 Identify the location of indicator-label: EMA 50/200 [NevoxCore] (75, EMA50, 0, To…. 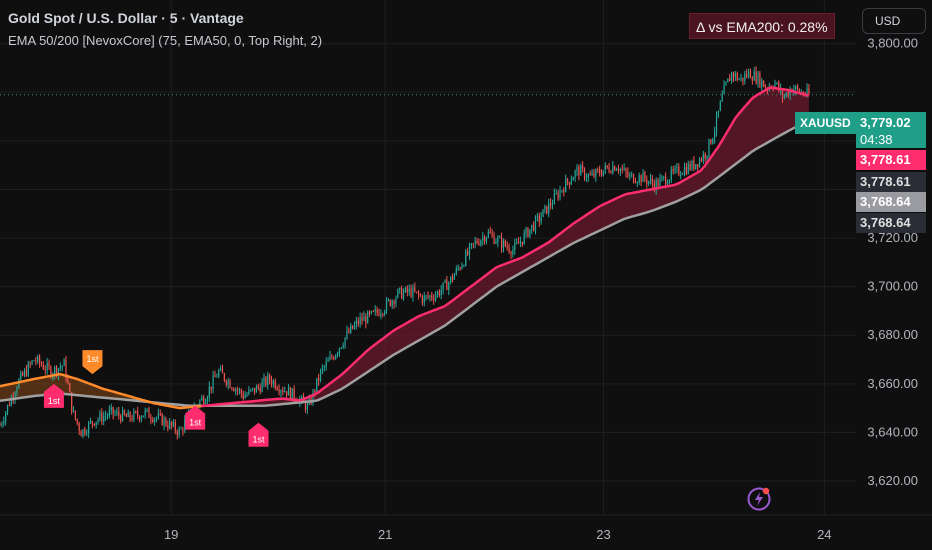
(165, 40).